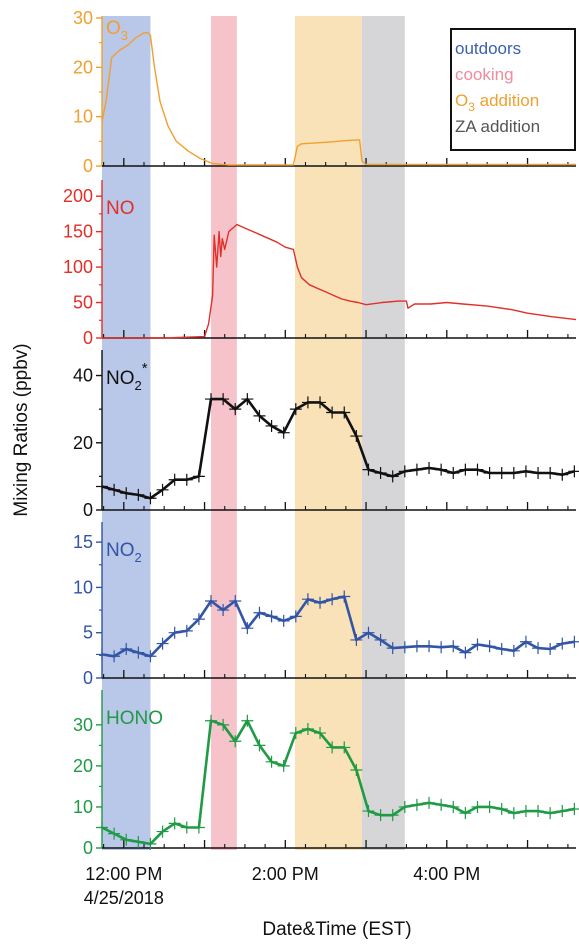 Image resolution: width=579 pixels, height=948 pixels. What do you see at coordinates (338, 448) in the screenshot?
I see `no2-star-panel-series-line` at bounding box center [338, 448].